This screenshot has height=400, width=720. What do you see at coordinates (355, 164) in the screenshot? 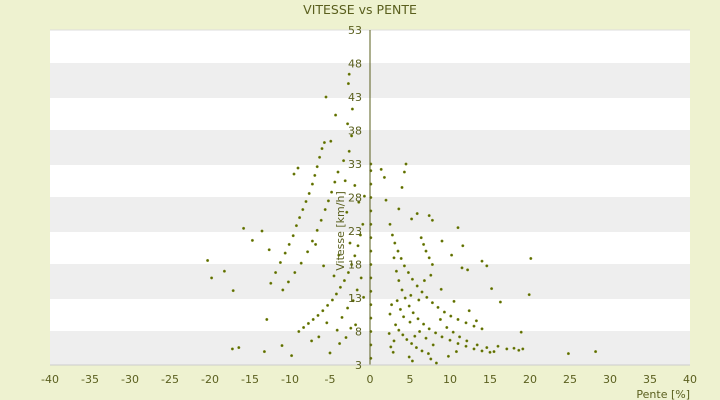
I see `y-tick-label: 33` at bounding box center [355, 164].